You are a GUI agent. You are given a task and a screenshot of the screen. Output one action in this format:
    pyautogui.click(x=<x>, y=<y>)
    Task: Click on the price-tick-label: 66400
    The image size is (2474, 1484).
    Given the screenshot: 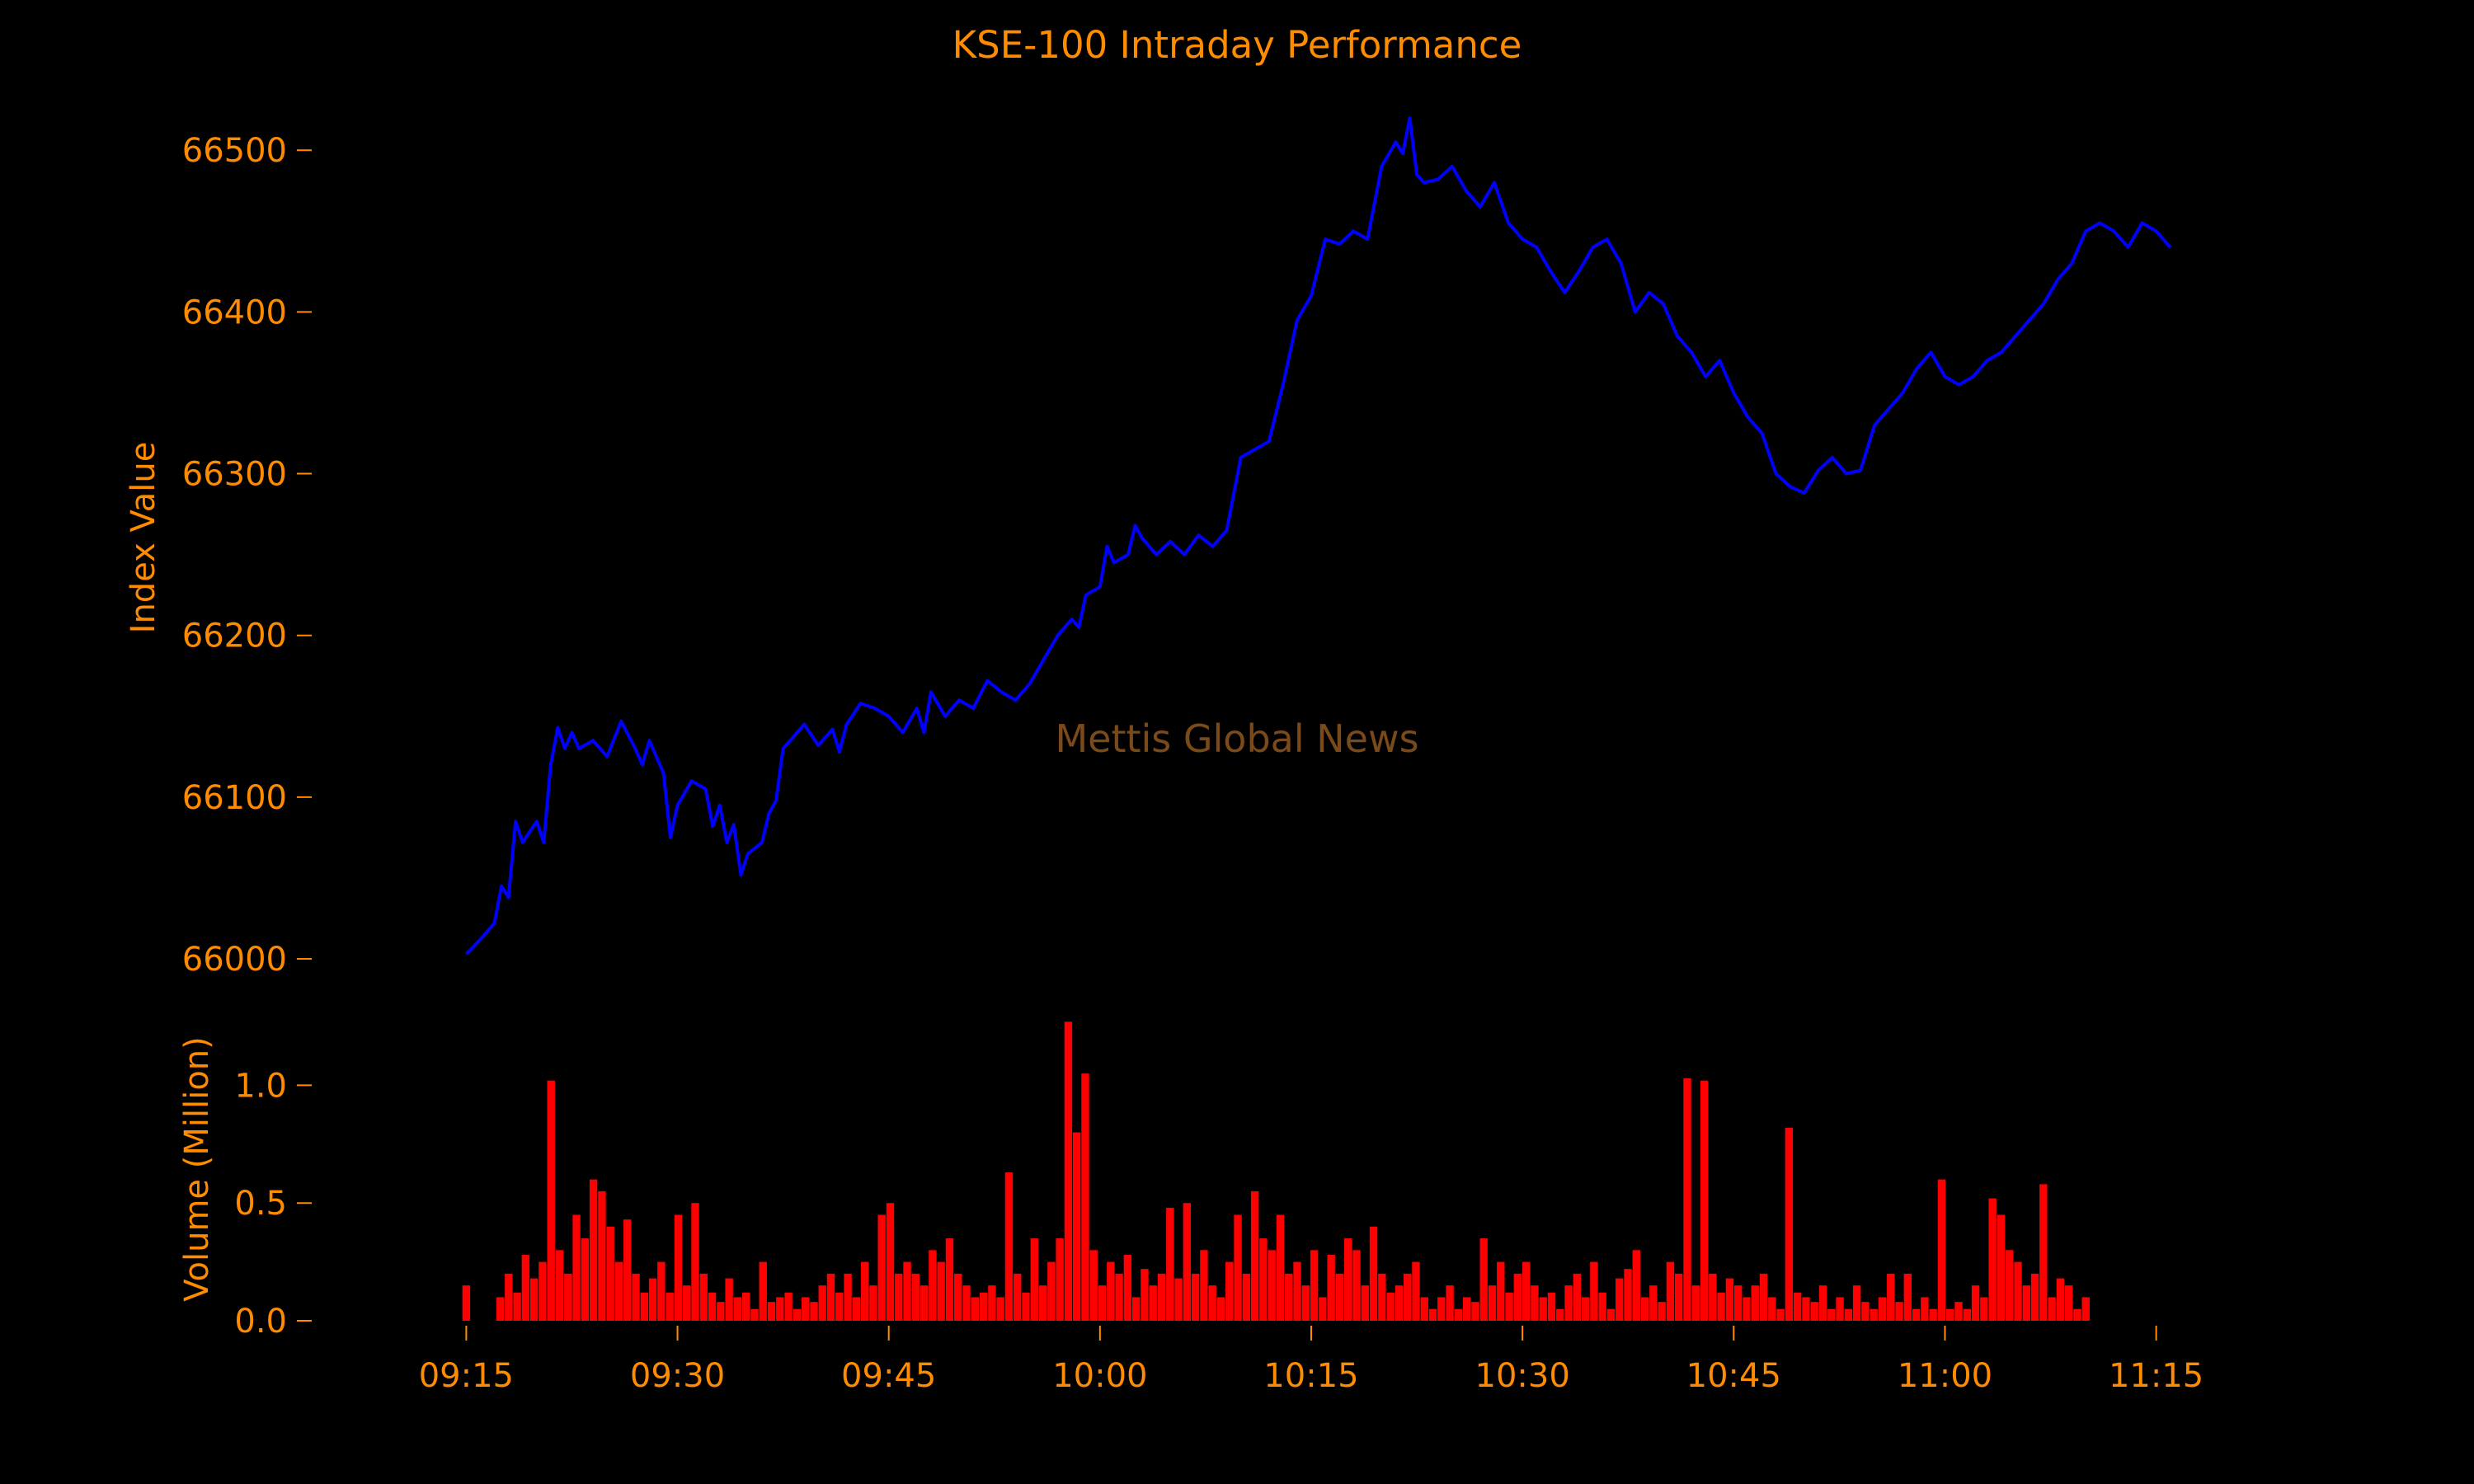 What is the action you would take?
    pyautogui.click(x=234, y=312)
    